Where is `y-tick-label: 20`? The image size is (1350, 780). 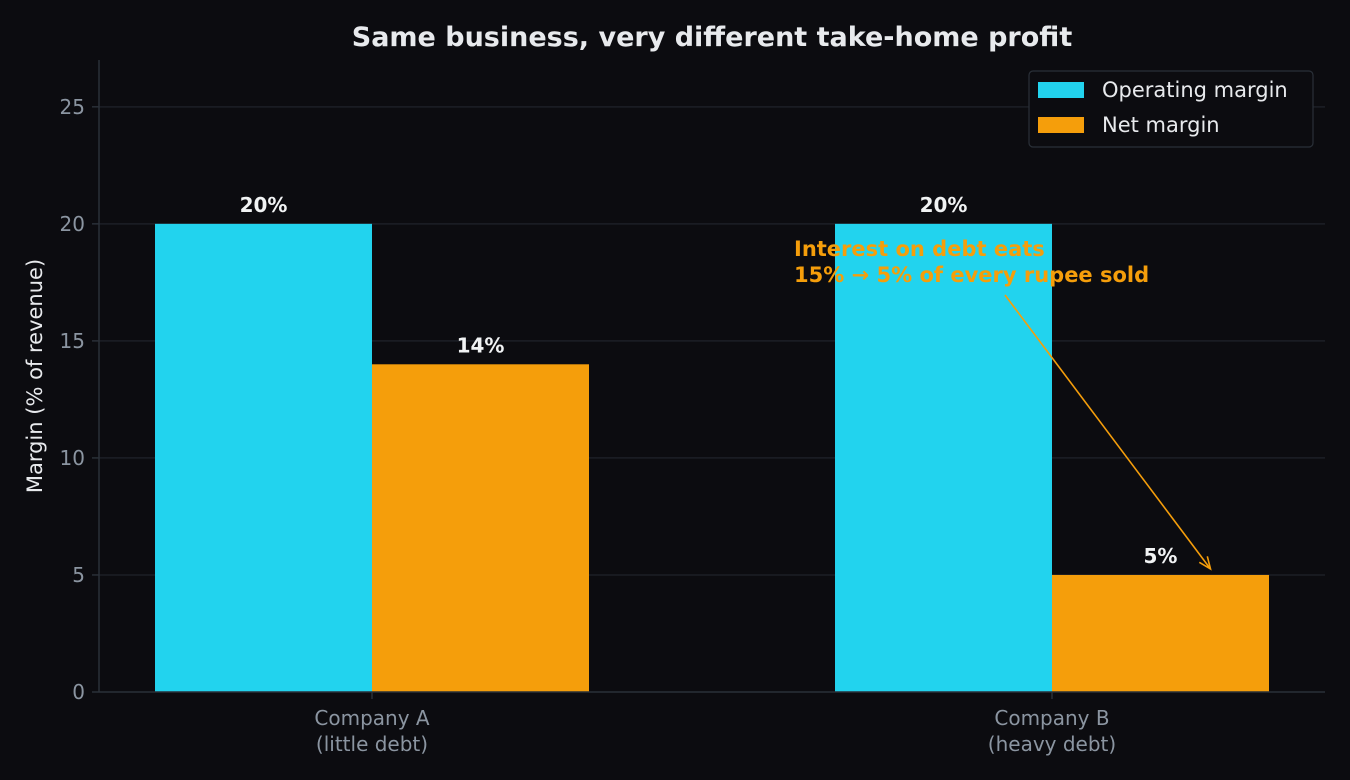 y-tick-label: 20 is located at coordinates (72, 224).